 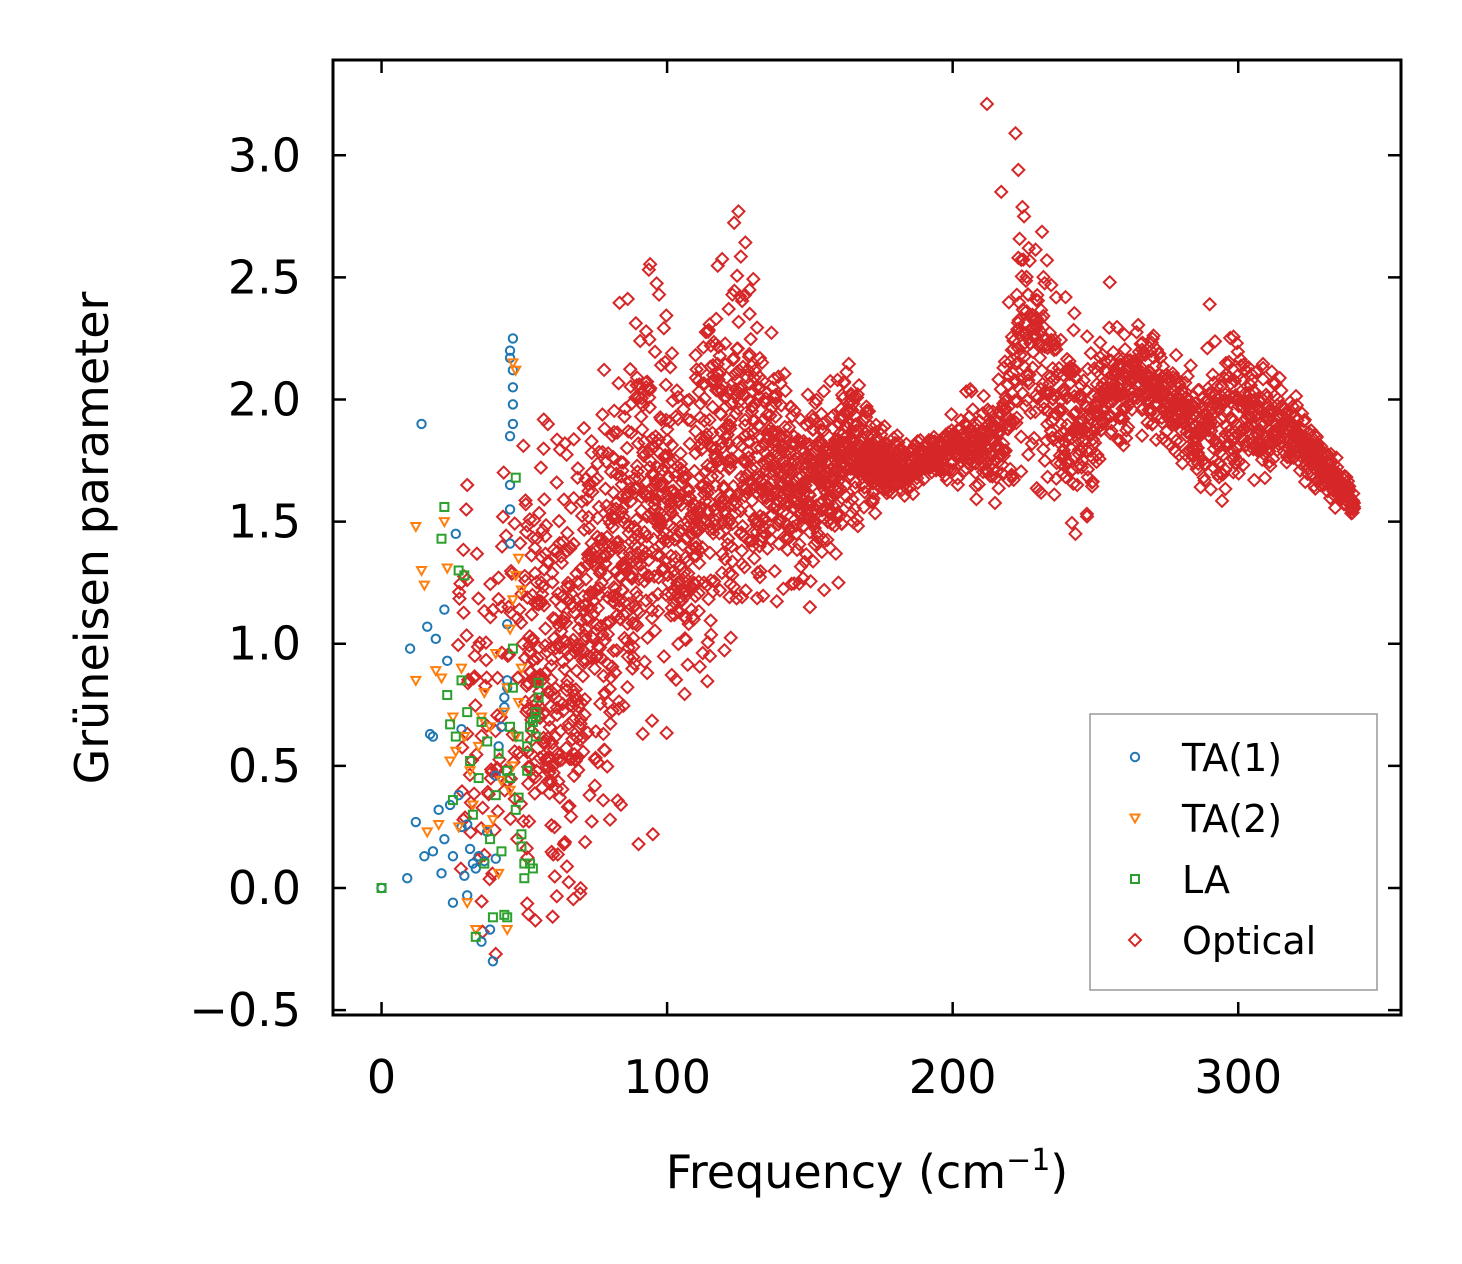 I want to click on x-tick-label: 100, so click(x=667, y=1077).